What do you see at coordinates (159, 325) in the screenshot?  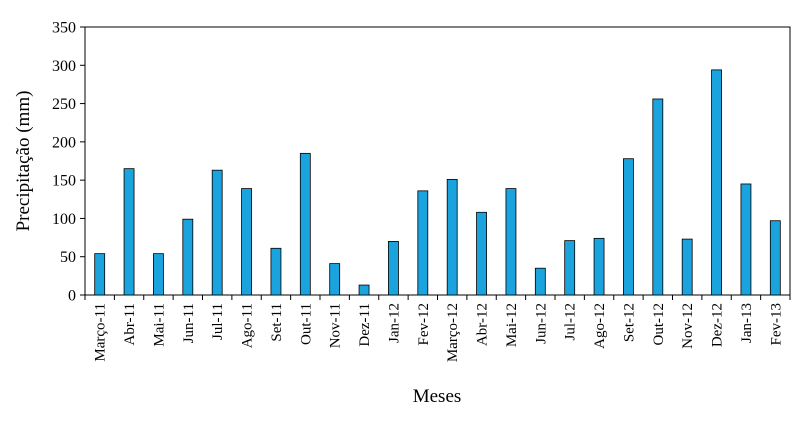 I see `x-tick-label: Mai-11` at bounding box center [159, 325].